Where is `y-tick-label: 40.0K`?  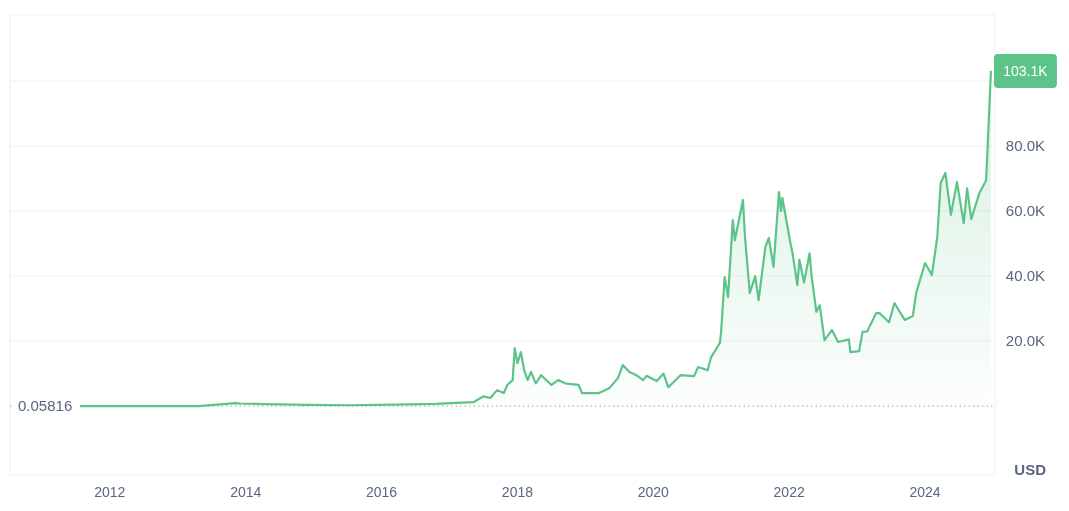 y-tick-label: 40.0K is located at coordinates (1025, 276).